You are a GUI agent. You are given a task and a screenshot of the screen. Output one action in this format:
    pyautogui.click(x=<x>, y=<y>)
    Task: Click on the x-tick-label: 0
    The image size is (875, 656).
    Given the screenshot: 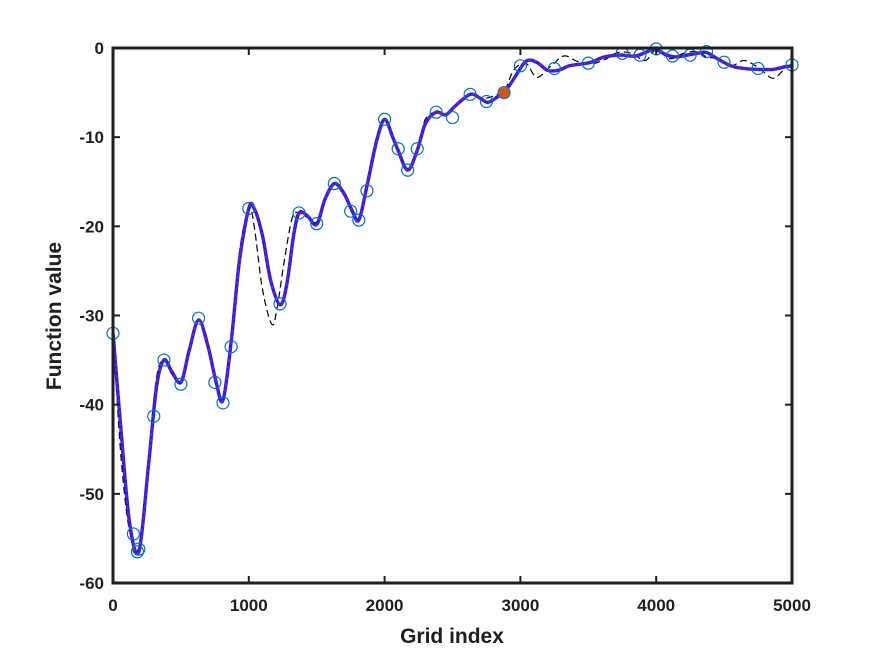 What is the action you would take?
    pyautogui.click(x=112, y=605)
    